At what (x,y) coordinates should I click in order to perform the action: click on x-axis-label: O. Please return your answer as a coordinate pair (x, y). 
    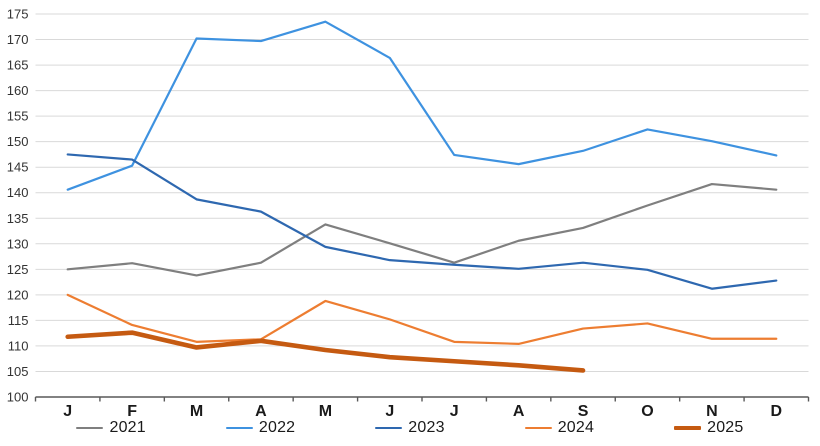
    Looking at the image, I should click on (647, 411).